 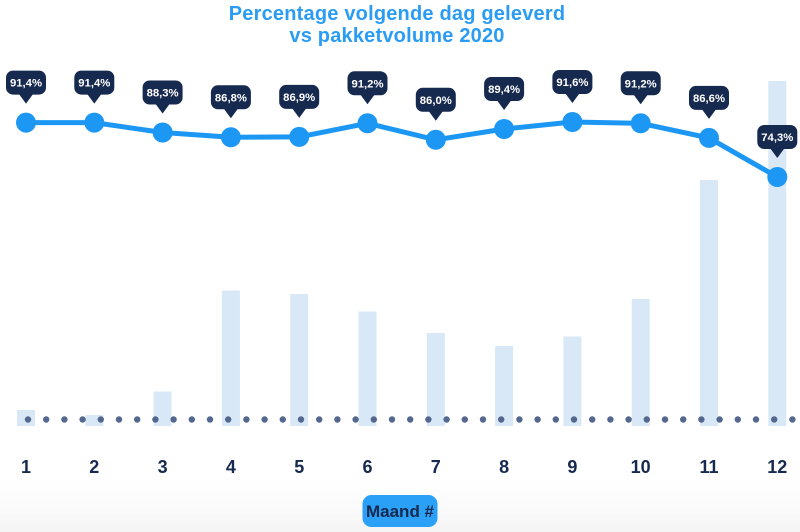 What do you see at coordinates (26, 467) in the screenshot?
I see `svg-text: 1` at bounding box center [26, 467].